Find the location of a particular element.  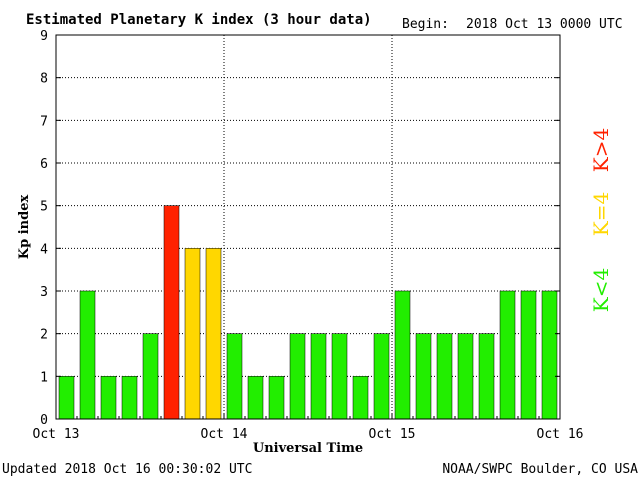

x-axis-ticks: Oct 13 Oct 14 Oct 15 Oct 16 is located at coordinates (308, 427).